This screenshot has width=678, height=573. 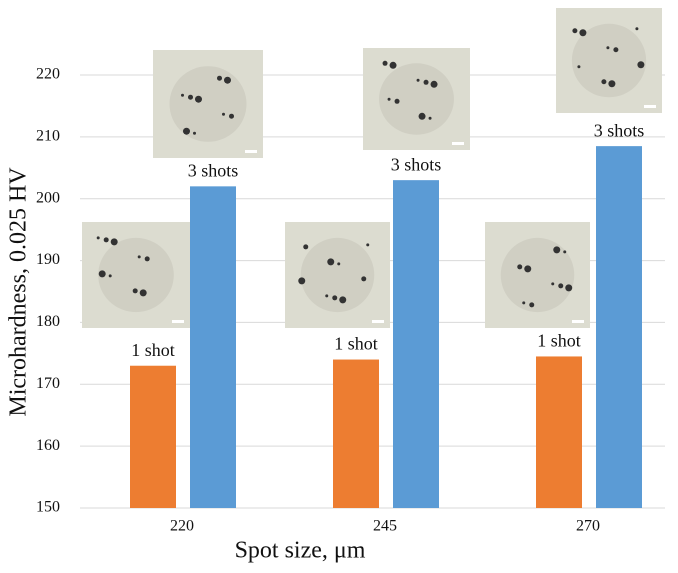 I want to click on y-tick-label: 220, so click(x=48, y=74).